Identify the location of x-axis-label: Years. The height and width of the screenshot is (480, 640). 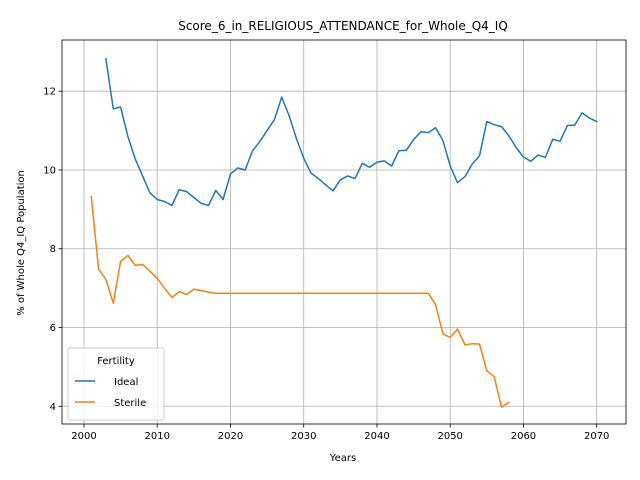
(342, 458).